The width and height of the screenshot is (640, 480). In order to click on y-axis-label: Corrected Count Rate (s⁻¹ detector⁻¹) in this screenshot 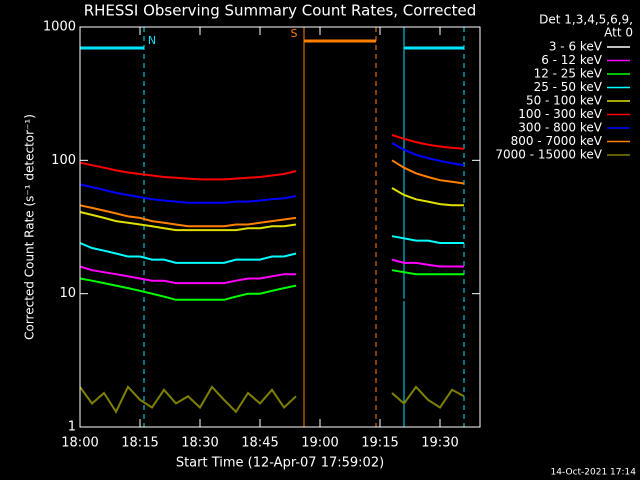, I will do `click(30, 227)`.